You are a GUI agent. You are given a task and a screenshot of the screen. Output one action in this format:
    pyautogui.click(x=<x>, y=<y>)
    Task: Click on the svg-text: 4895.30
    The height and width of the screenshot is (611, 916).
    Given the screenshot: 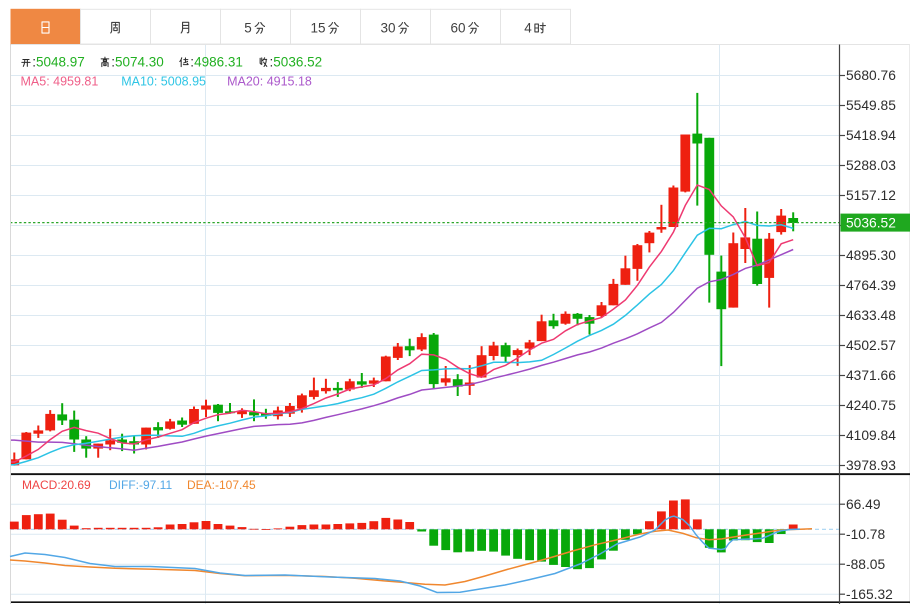 What is the action you would take?
    pyautogui.click(x=871, y=255)
    